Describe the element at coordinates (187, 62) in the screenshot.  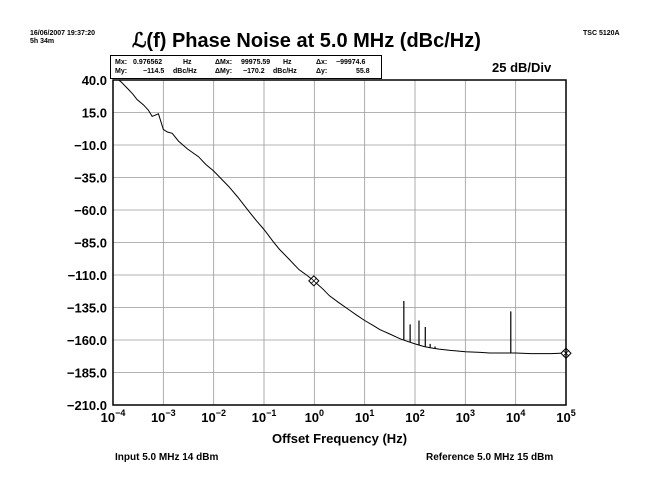
I see `mx-unit: Hz` at that location.